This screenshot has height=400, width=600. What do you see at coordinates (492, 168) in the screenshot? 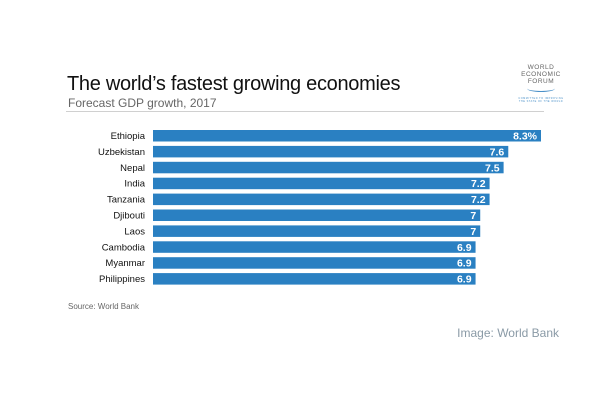
I see `data-label: 7.5` at bounding box center [492, 168].